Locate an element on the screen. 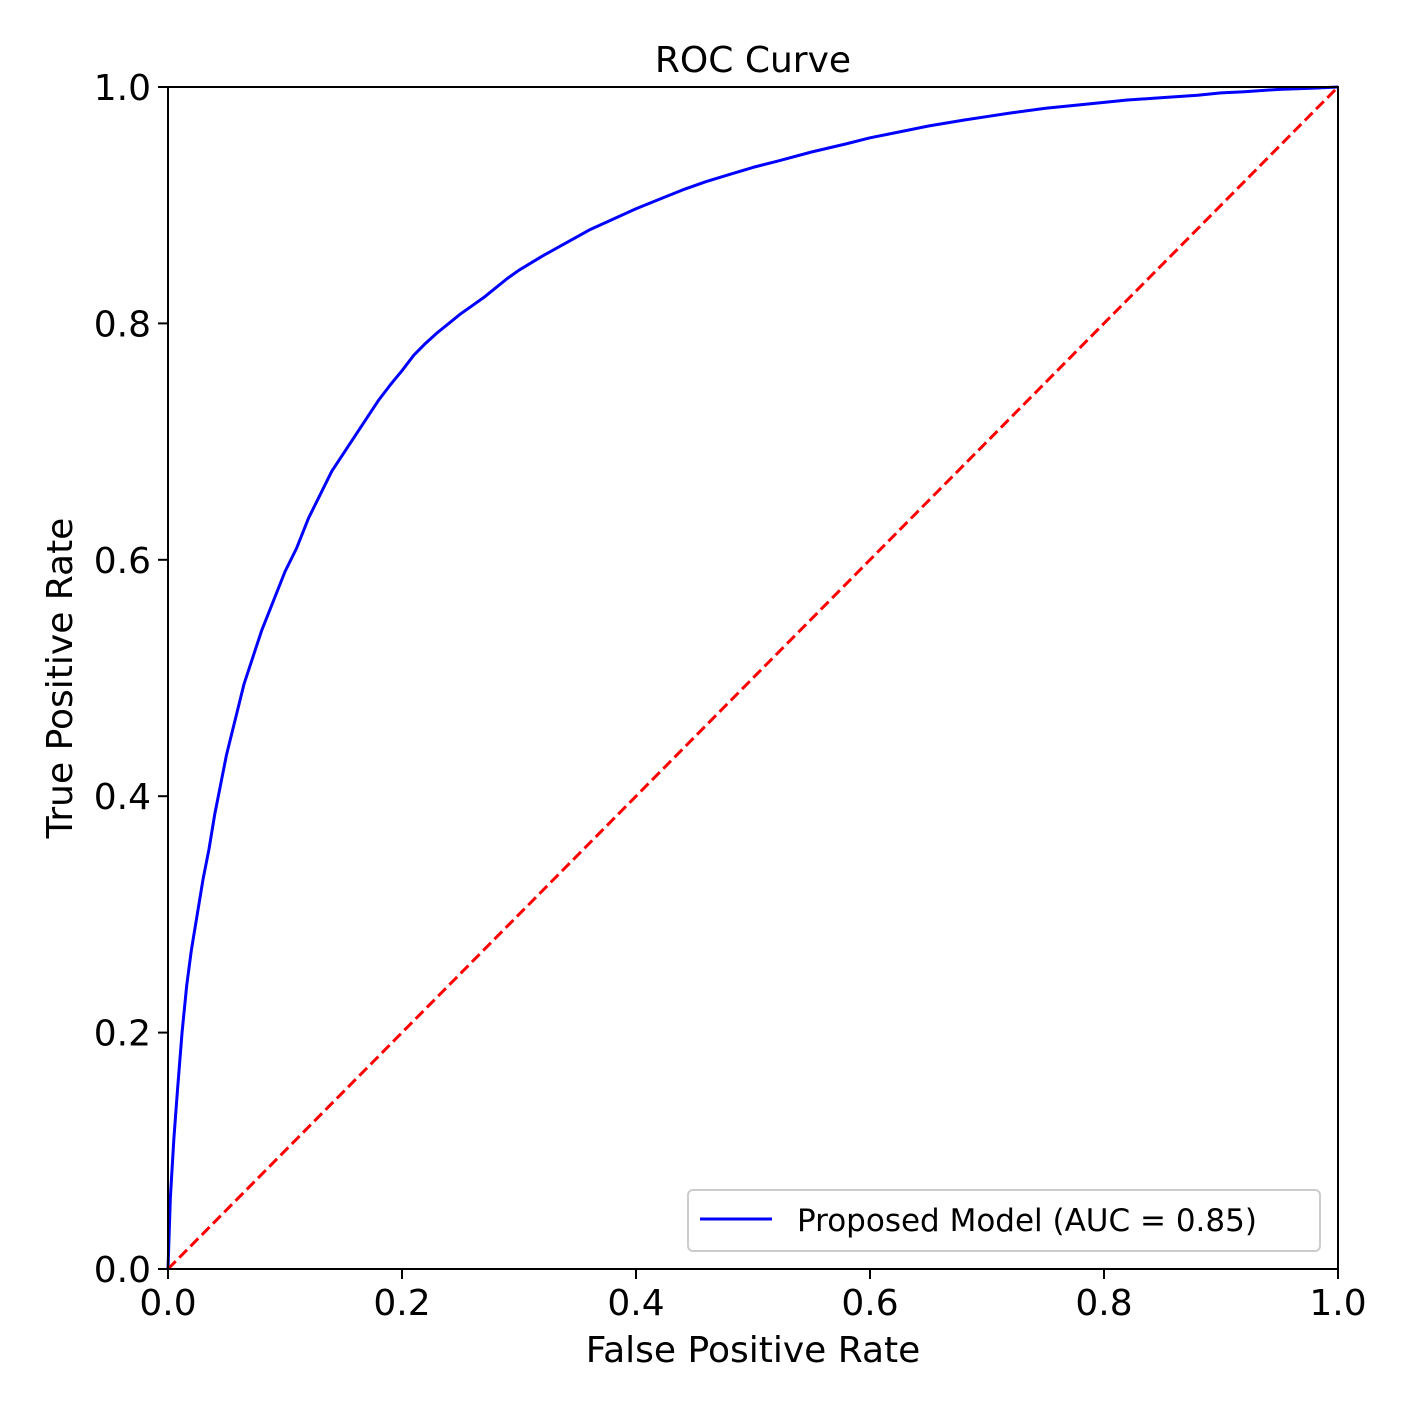 The width and height of the screenshot is (1412, 1412). legend: Proposed Model (AUC = 0.85) is located at coordinates (1004, 1220).